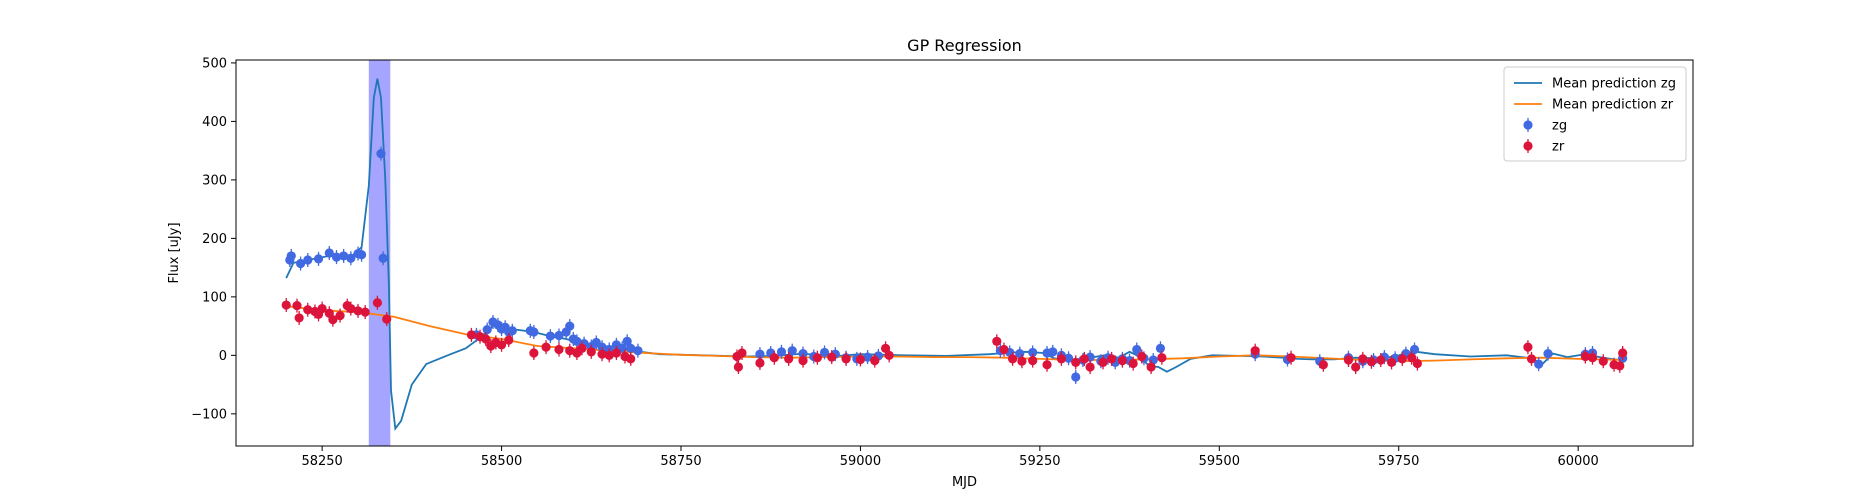  I want to click on y-tick-label: 200, so click(214, 239).